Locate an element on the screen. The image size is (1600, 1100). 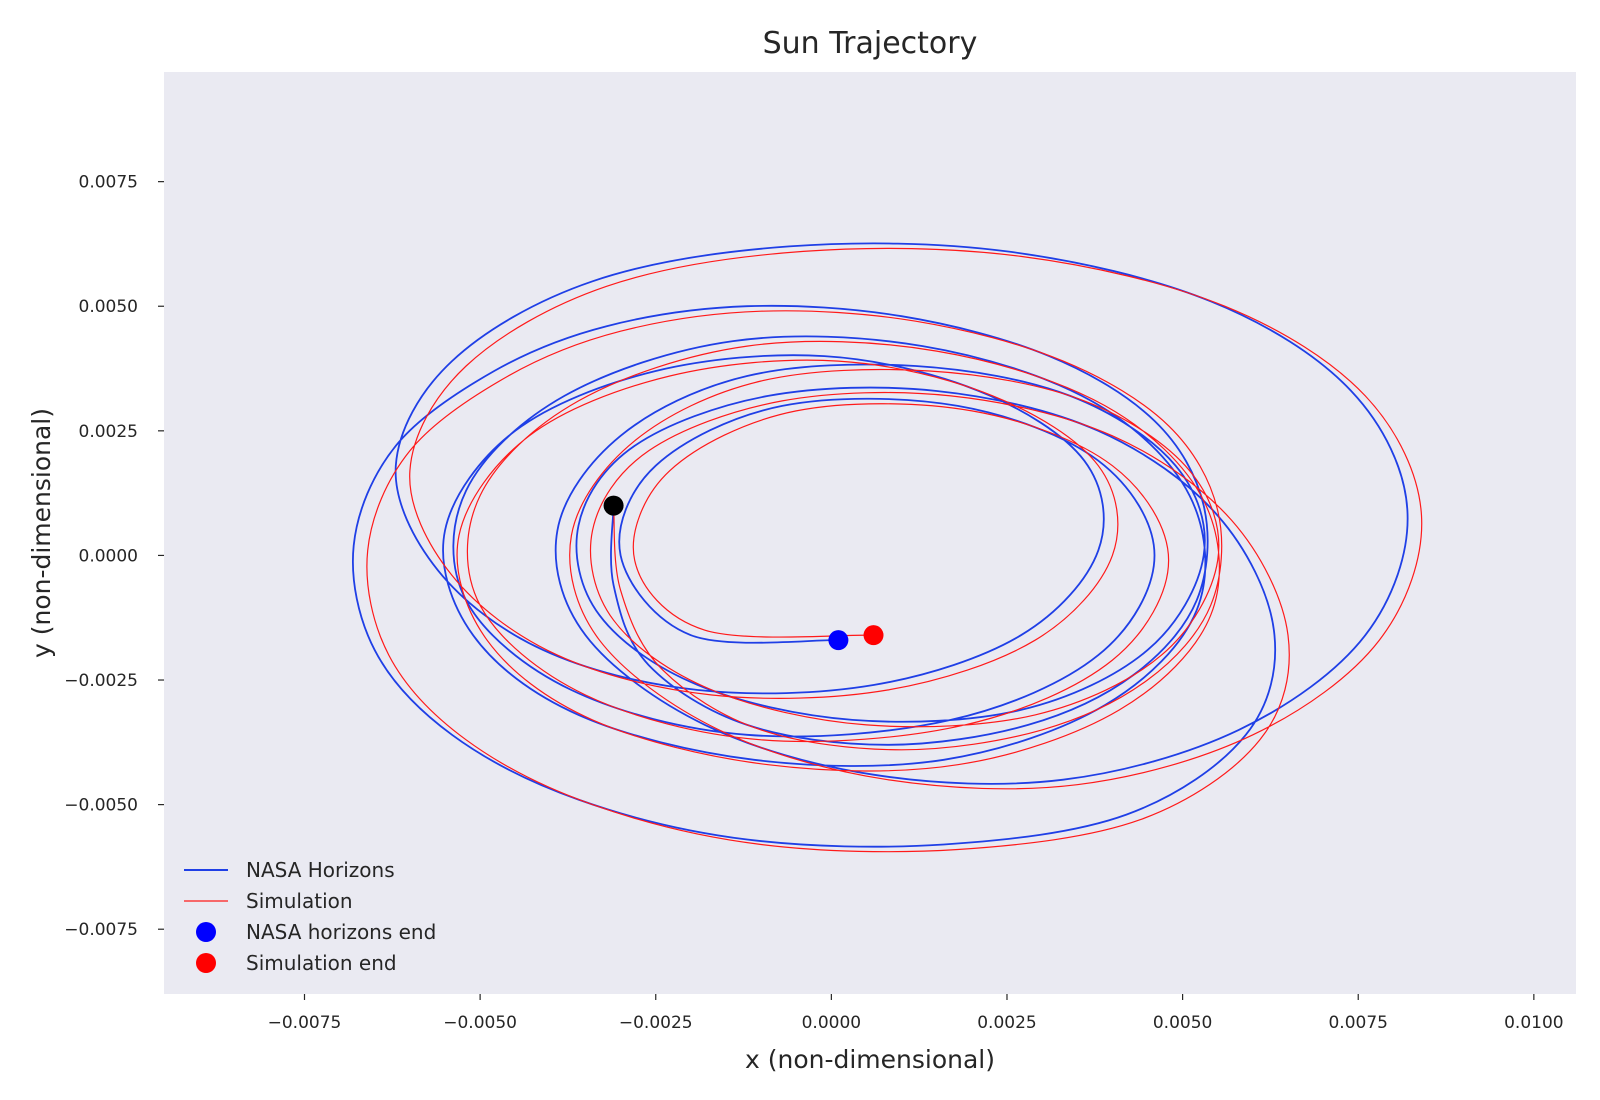
y-axis-label: y (non-dimensional) is located at coordinates (41, 533).